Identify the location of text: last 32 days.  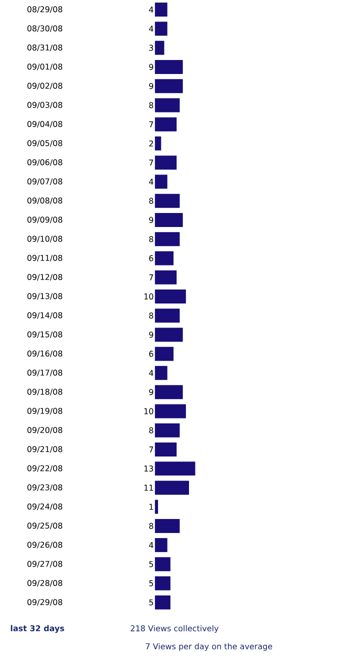
(37, 629).